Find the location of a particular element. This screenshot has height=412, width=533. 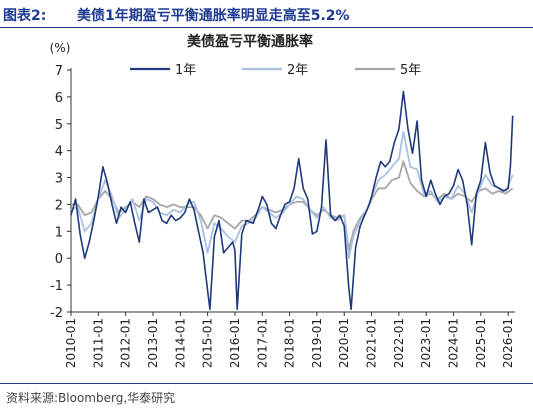

x-tick-label: 2017-01 is located at coordinates (262, 343).